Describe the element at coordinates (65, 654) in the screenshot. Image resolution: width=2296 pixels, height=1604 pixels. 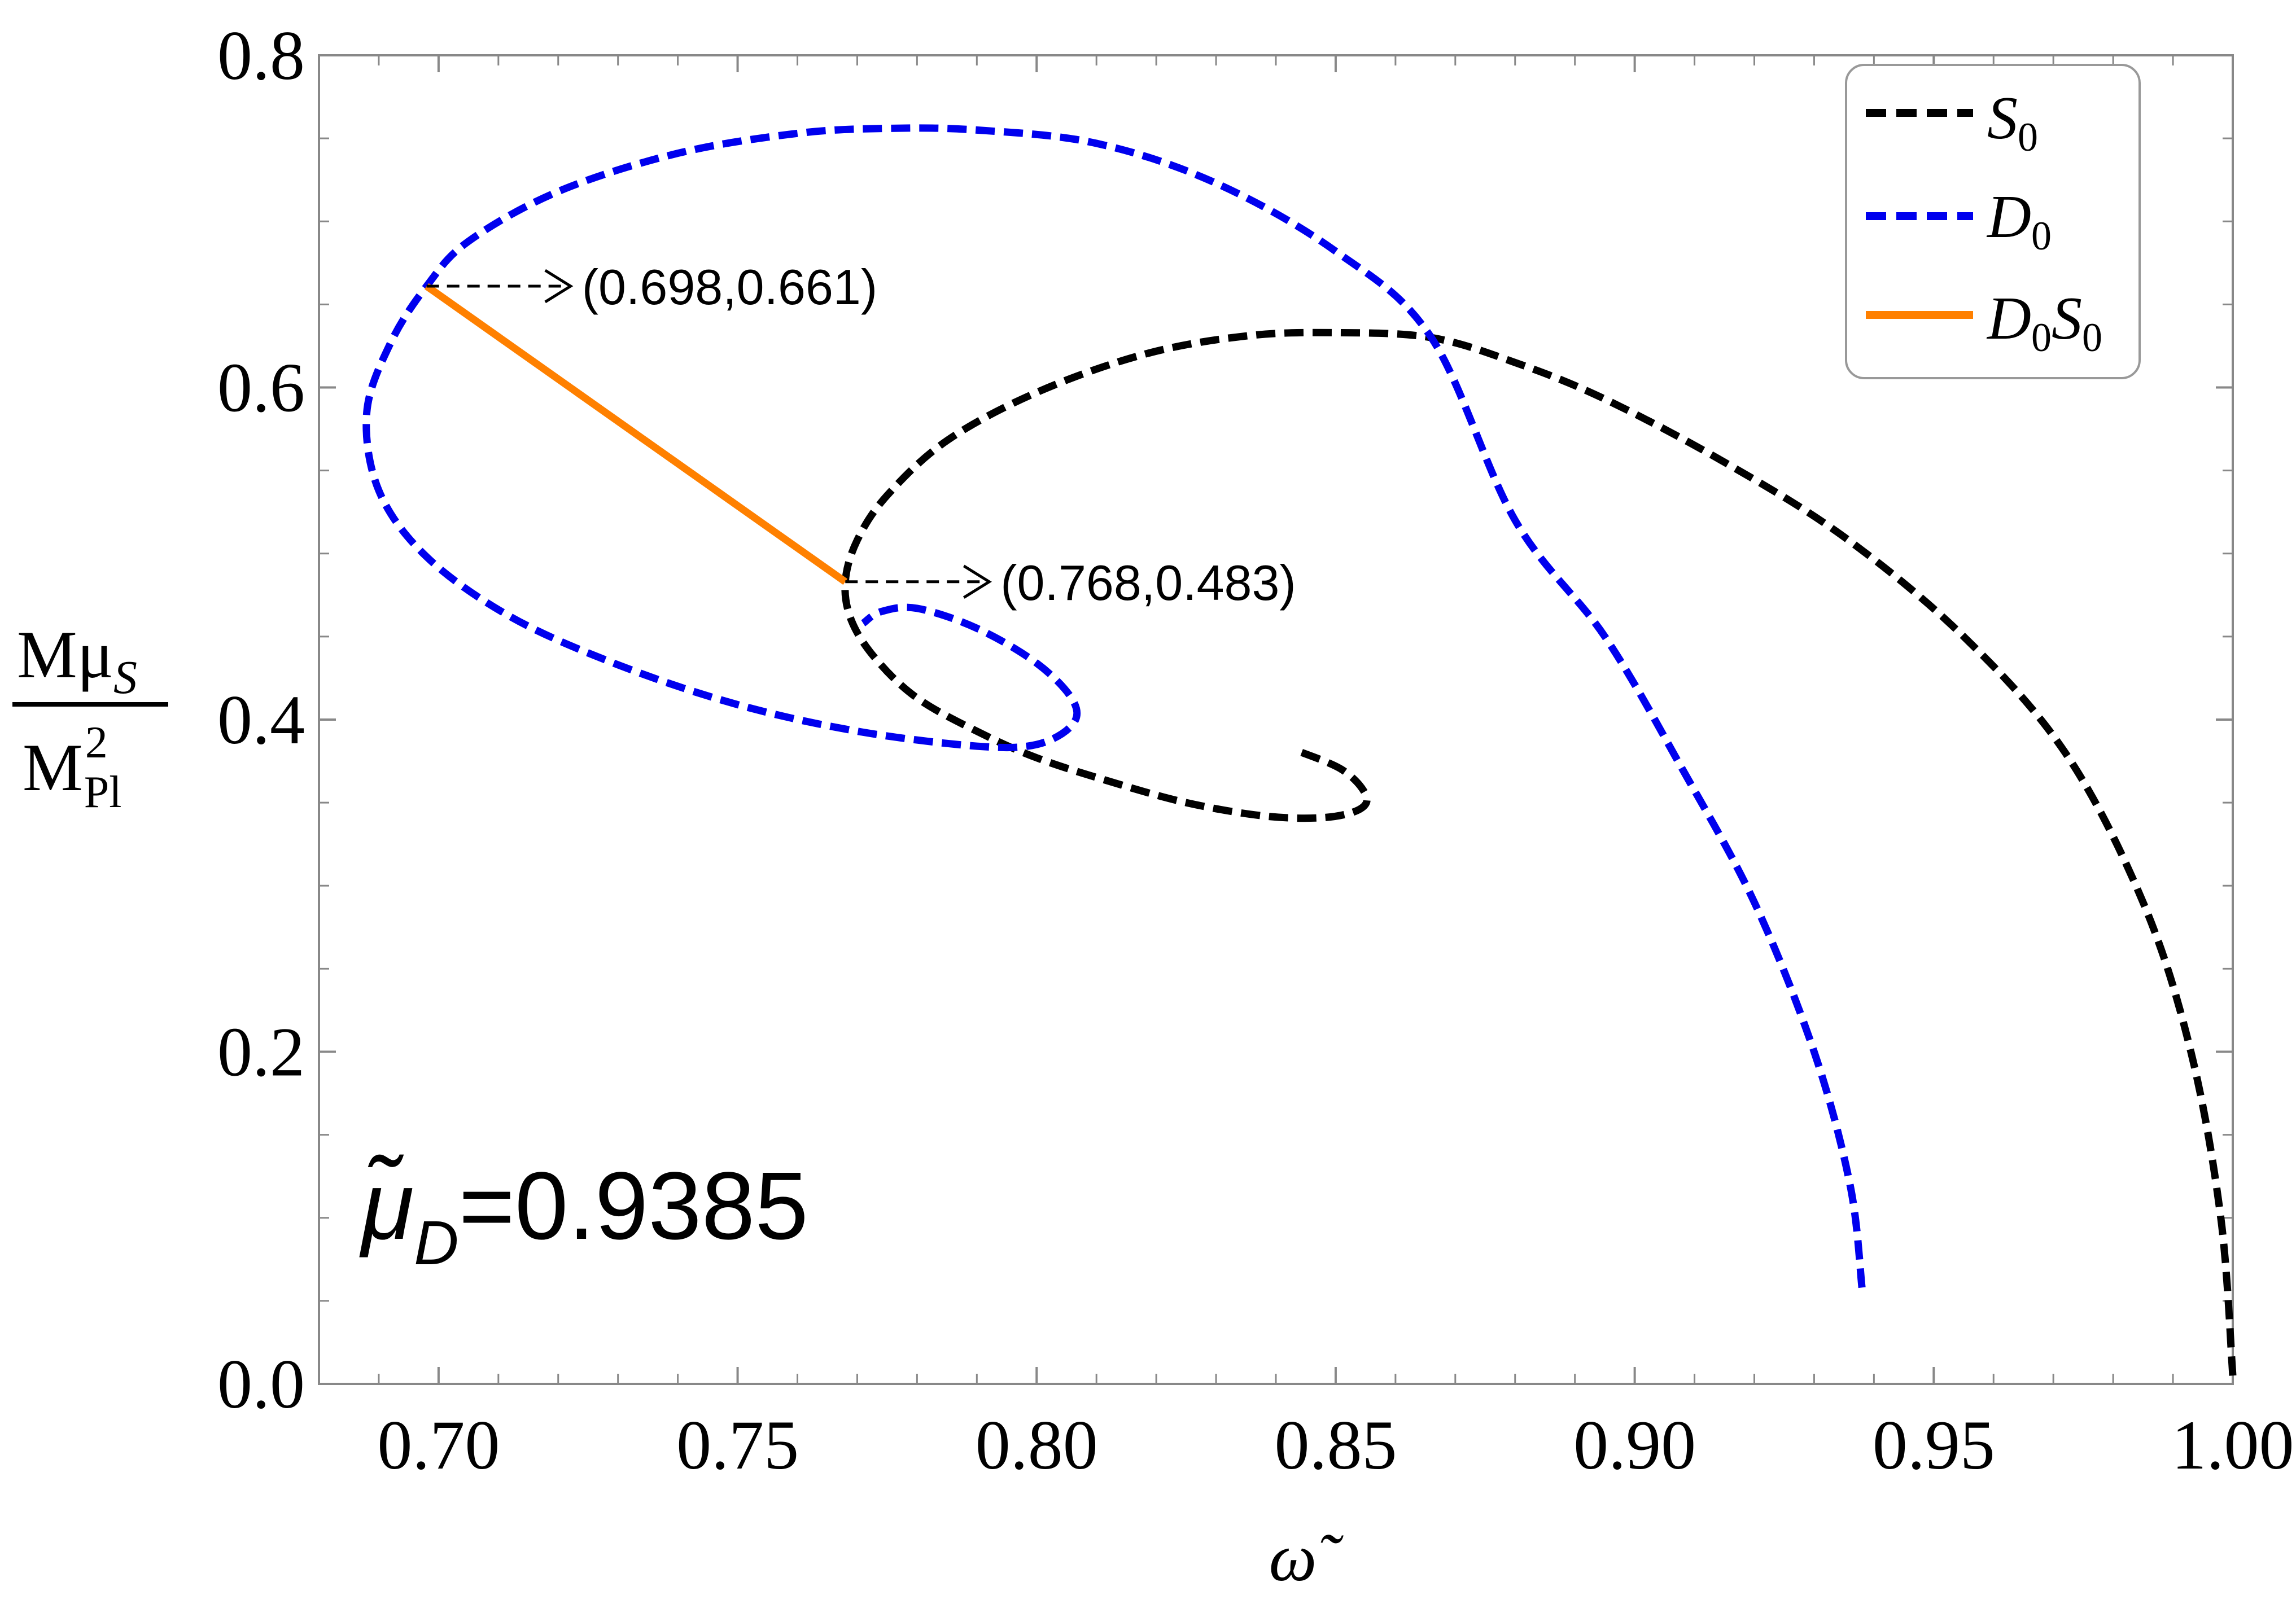
I see `y-label-numerator: Mμ` at that location.